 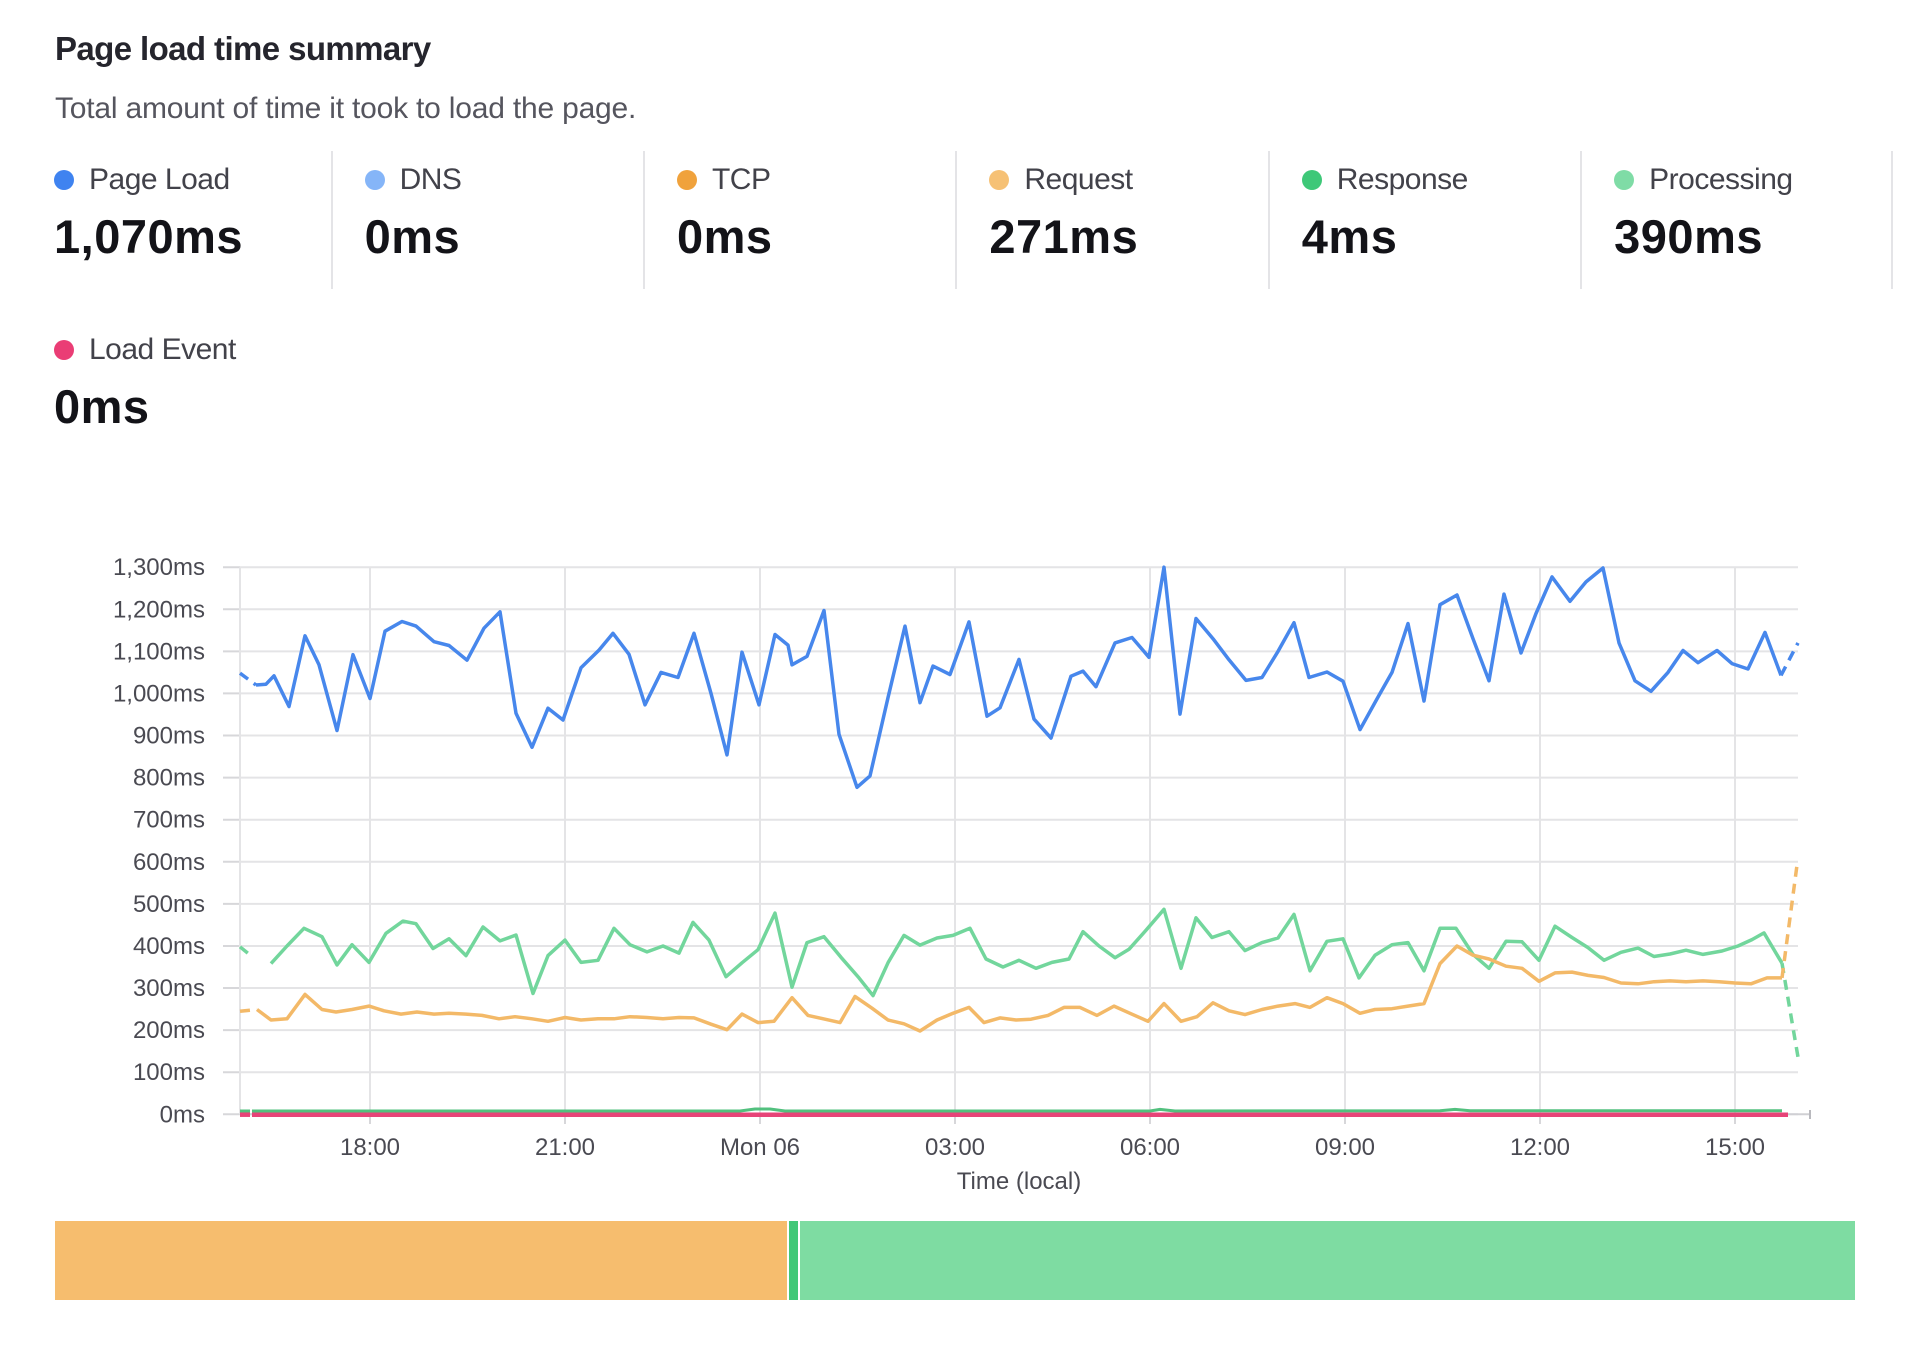 I want to click on svg-text: 0ms, so click(x=182, y=1114).